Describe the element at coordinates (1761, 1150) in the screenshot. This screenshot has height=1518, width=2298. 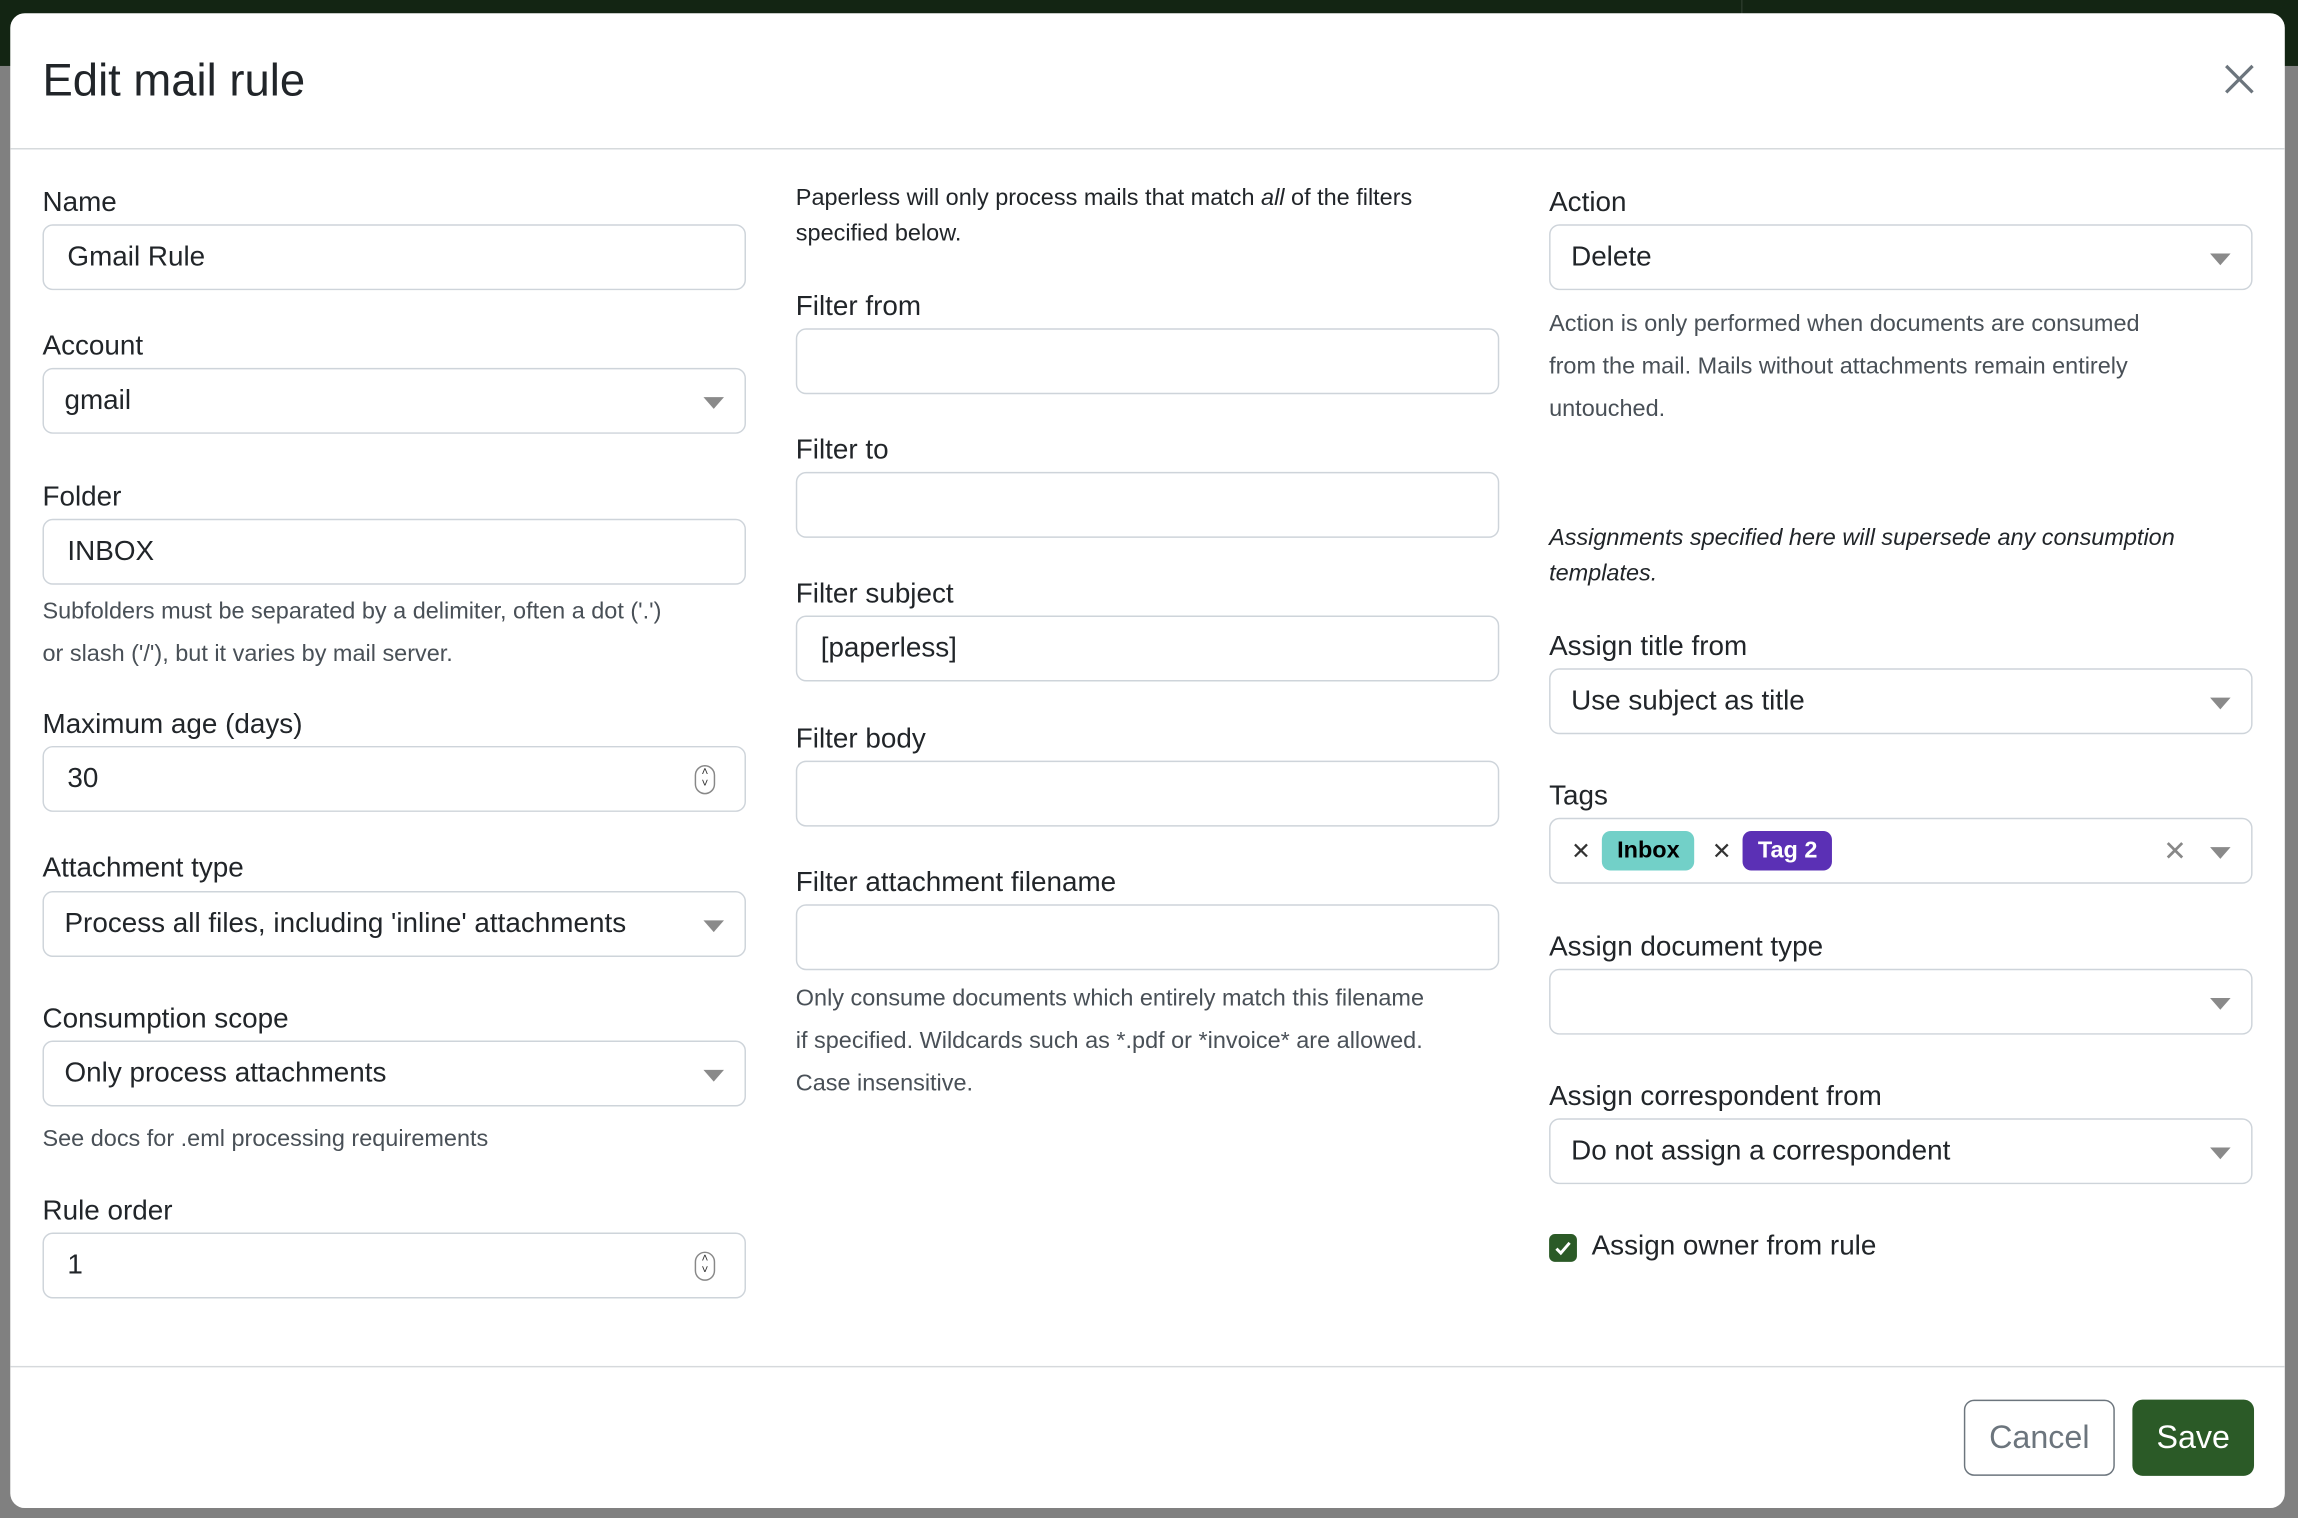
I see `correspondent-value: Do not assign a correspondent` at that location.